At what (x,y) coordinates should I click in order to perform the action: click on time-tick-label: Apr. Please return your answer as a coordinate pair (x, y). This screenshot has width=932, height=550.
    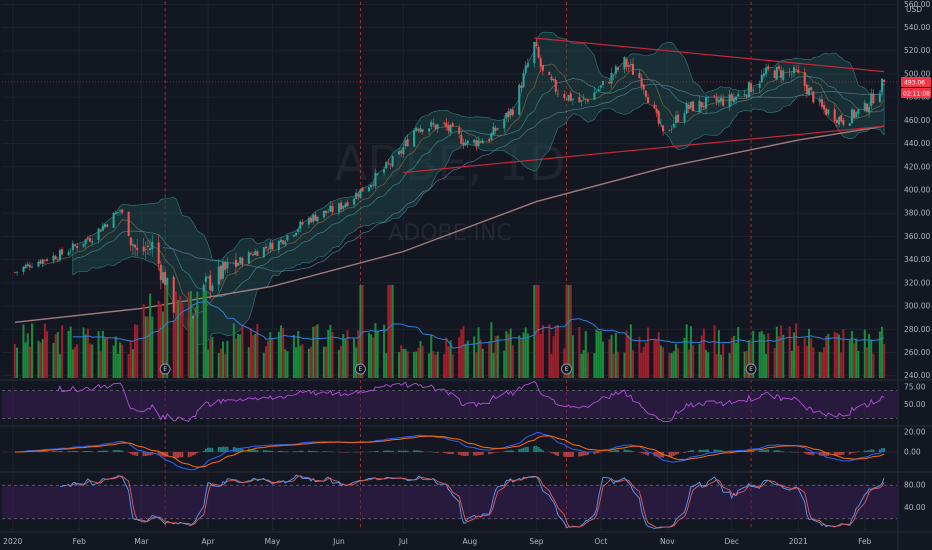
    Looking at the image, I should click on (209, 541).